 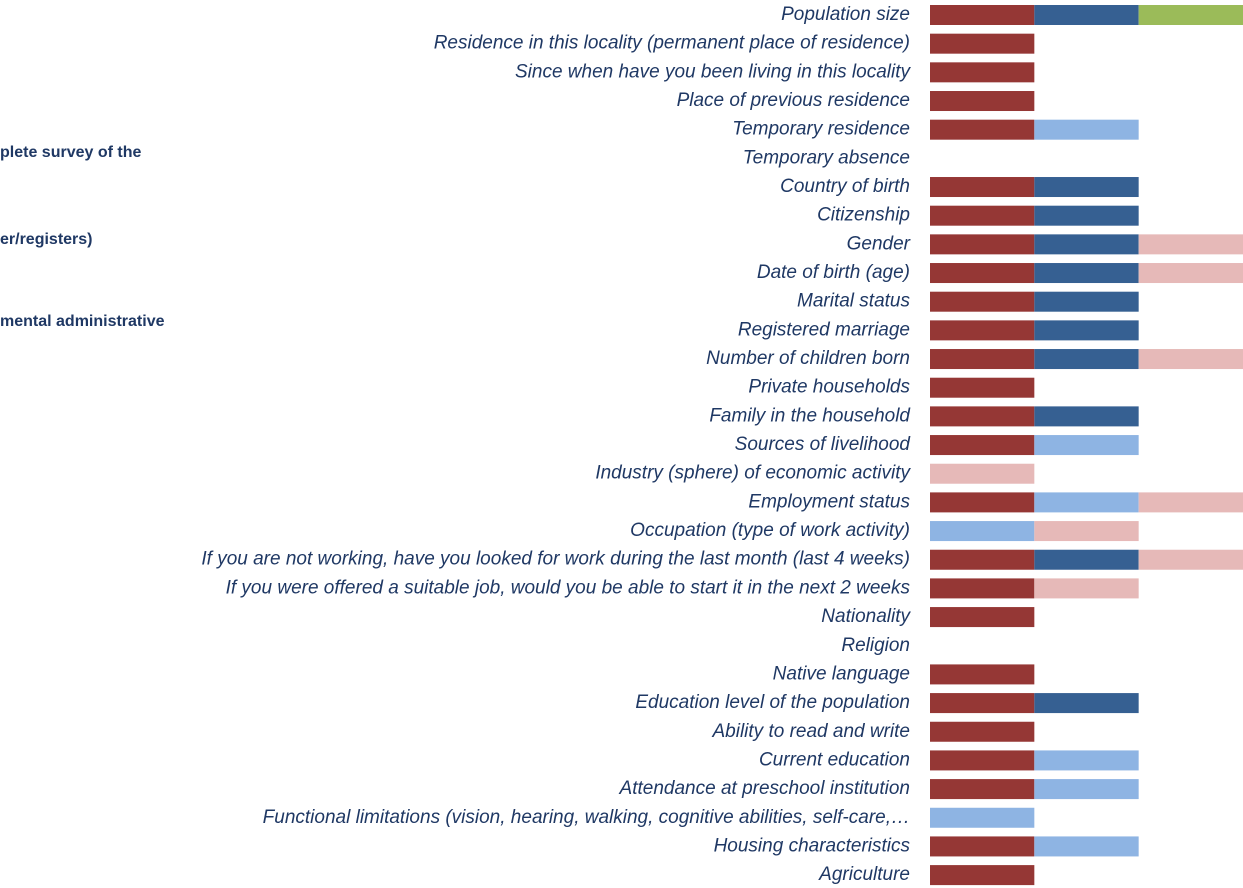 I want to click on category-label: Number of children born, so click(x=808, y=358).